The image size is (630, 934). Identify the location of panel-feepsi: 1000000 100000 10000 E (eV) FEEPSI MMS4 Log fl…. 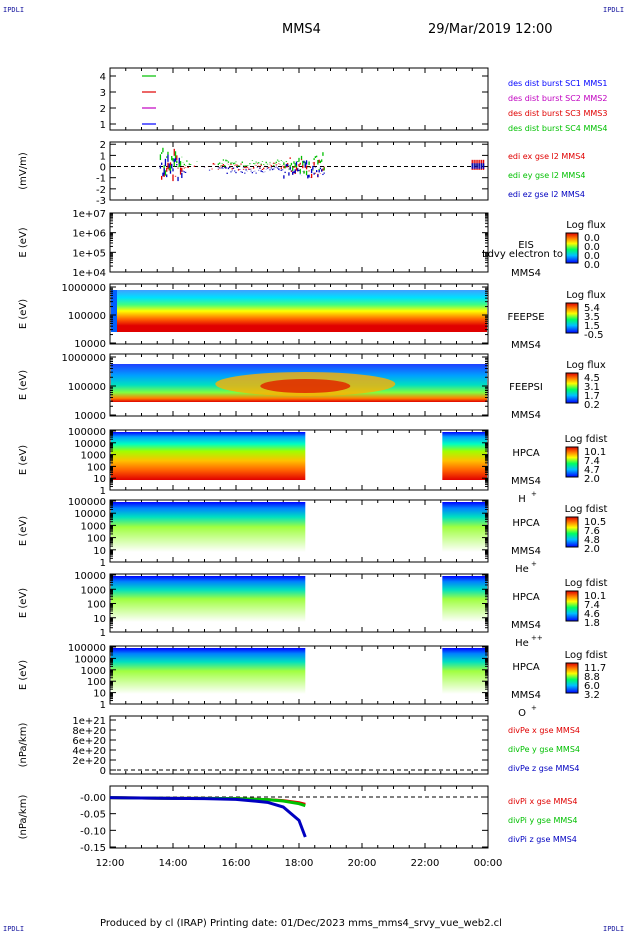
(312, 387).